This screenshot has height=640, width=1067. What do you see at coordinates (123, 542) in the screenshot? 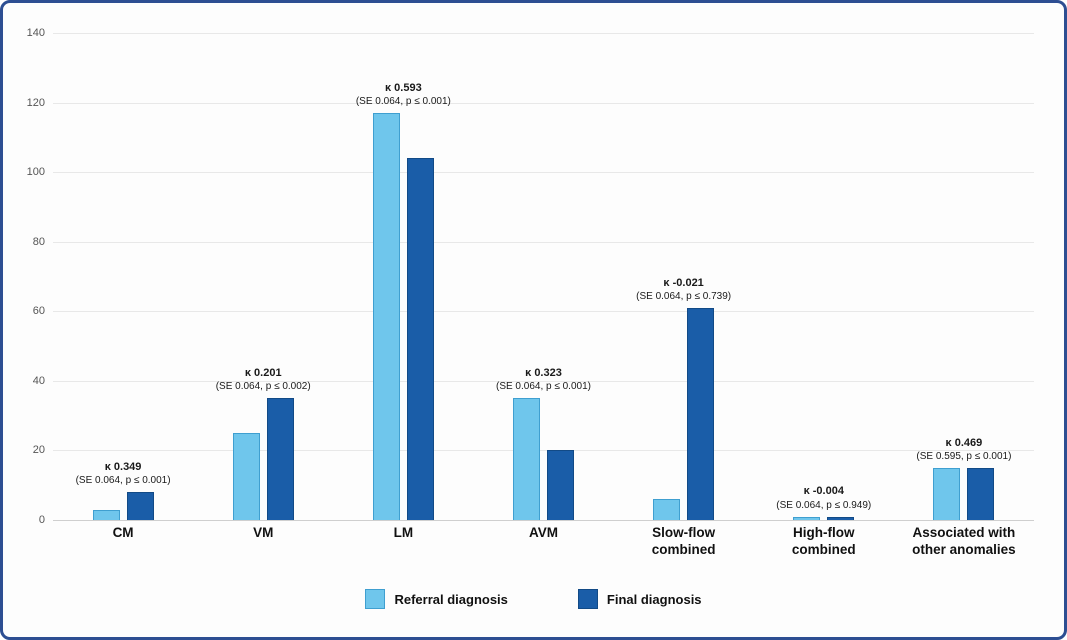
I see `x-axis-category-label: CM` at bounding box center [123, 542].